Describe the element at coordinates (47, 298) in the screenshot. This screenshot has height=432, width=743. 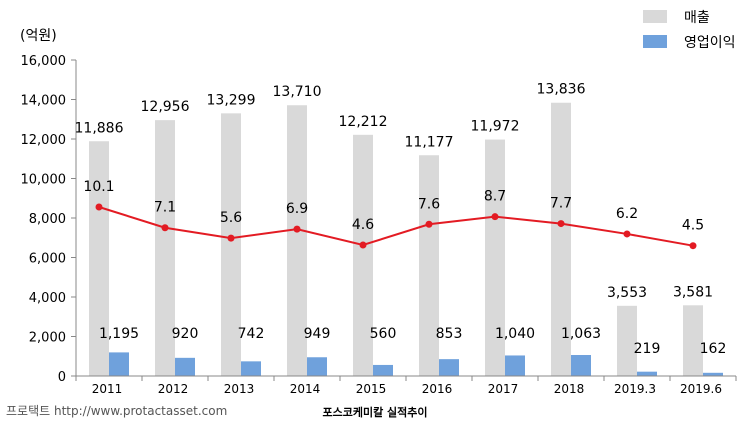
I see `y-tick-label: 4,000` at that location.